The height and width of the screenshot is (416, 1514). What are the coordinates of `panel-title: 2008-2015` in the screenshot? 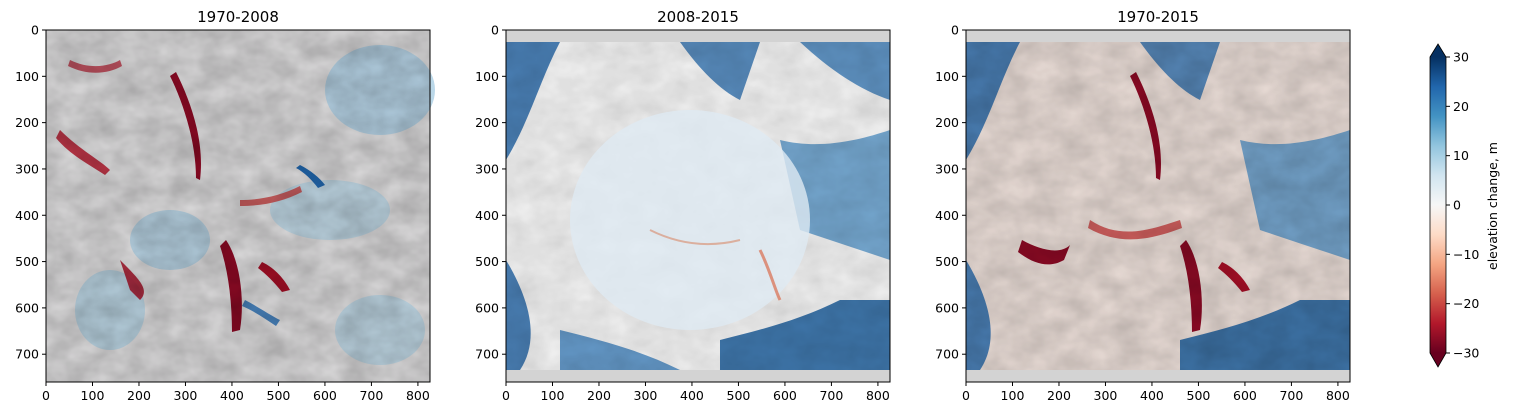 It's located at (698, 17).